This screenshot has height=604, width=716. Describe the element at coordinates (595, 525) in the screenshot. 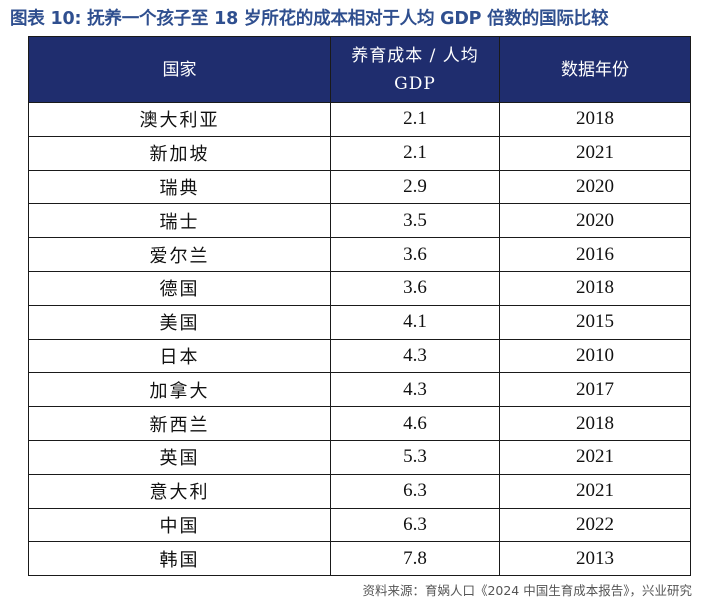

I see `cell-year: 2022` at that location.